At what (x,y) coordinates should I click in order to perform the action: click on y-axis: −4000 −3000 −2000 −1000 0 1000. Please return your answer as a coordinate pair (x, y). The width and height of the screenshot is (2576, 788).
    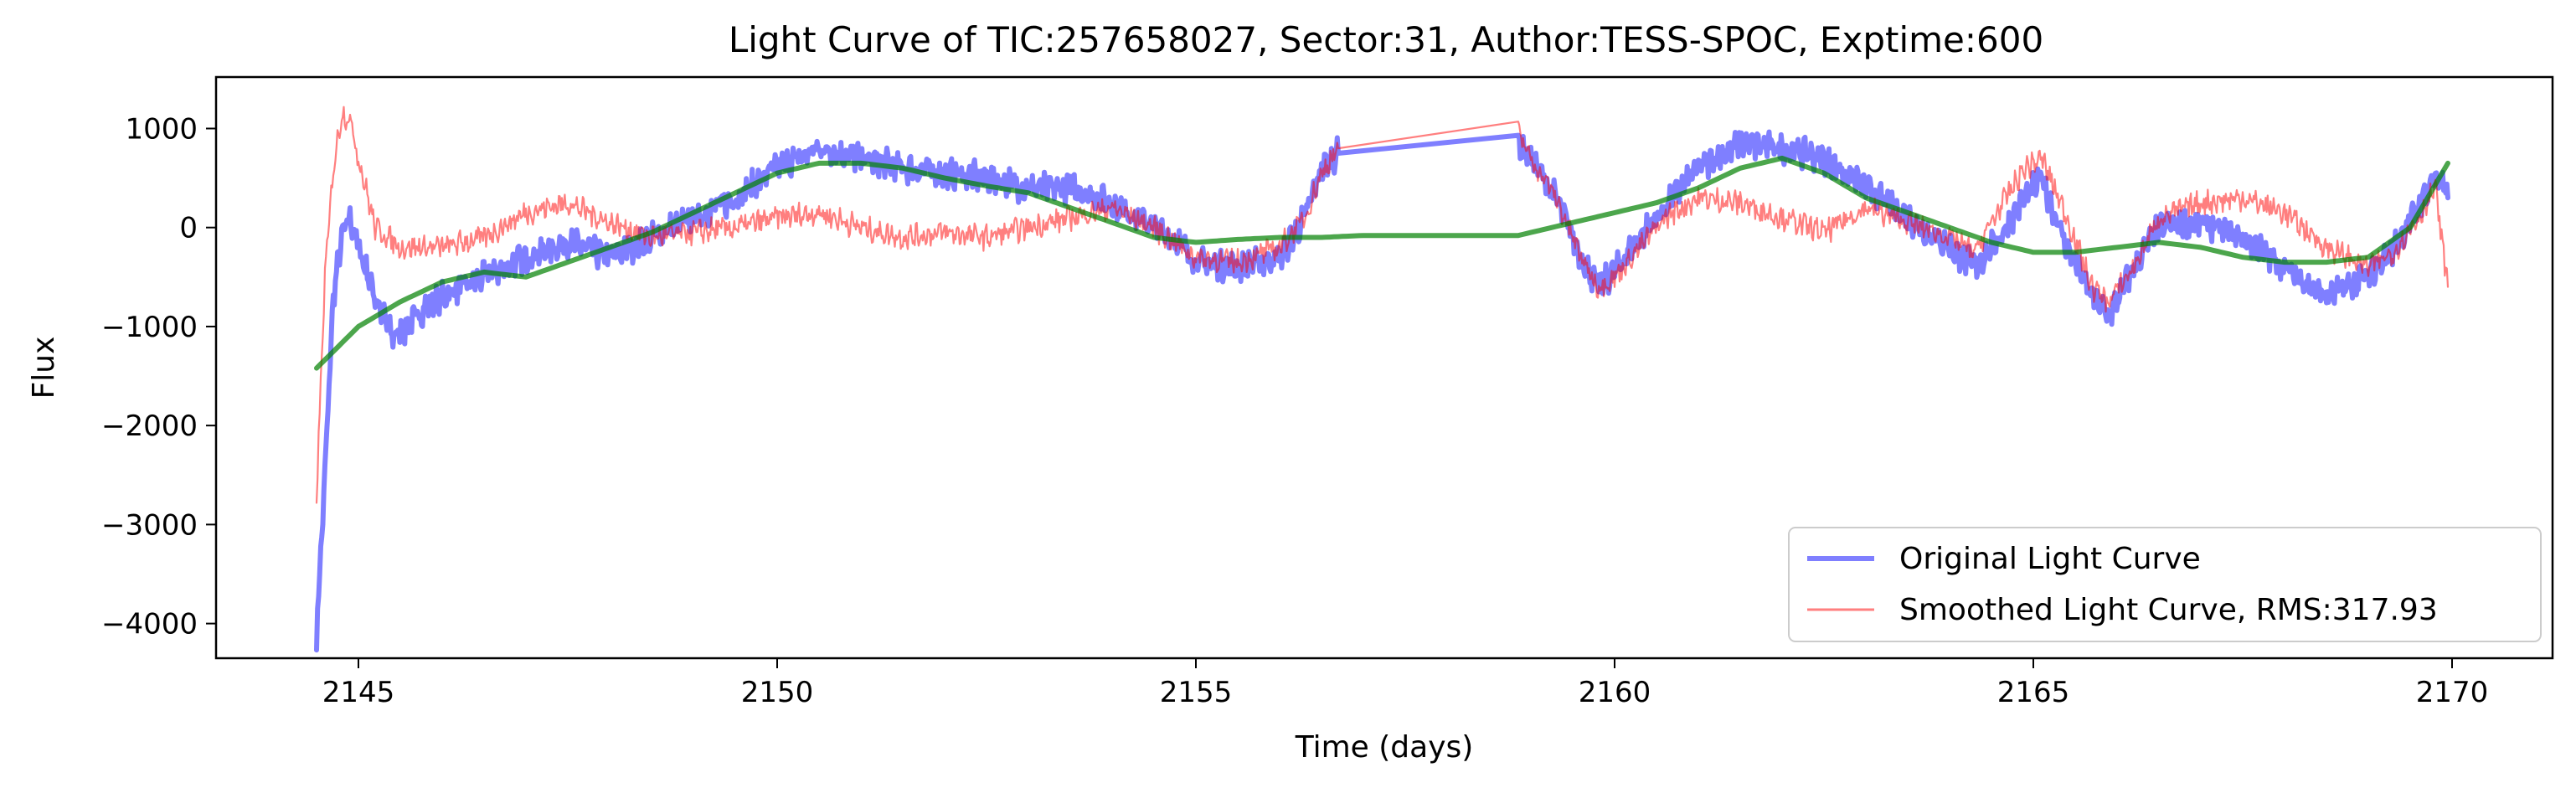
    Looking at the image, I should click on (158, 376).